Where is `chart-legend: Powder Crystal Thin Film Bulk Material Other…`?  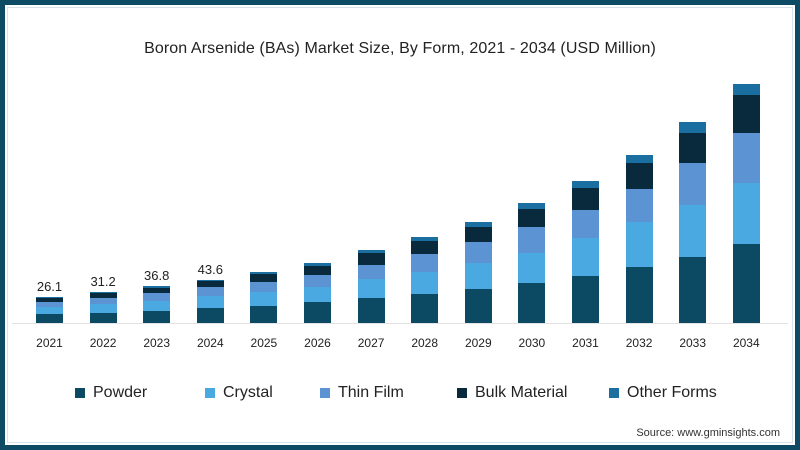 chart-legend: Powder Crystal Thin Film Bulk Material Other… is located at coordinates (400, 394).